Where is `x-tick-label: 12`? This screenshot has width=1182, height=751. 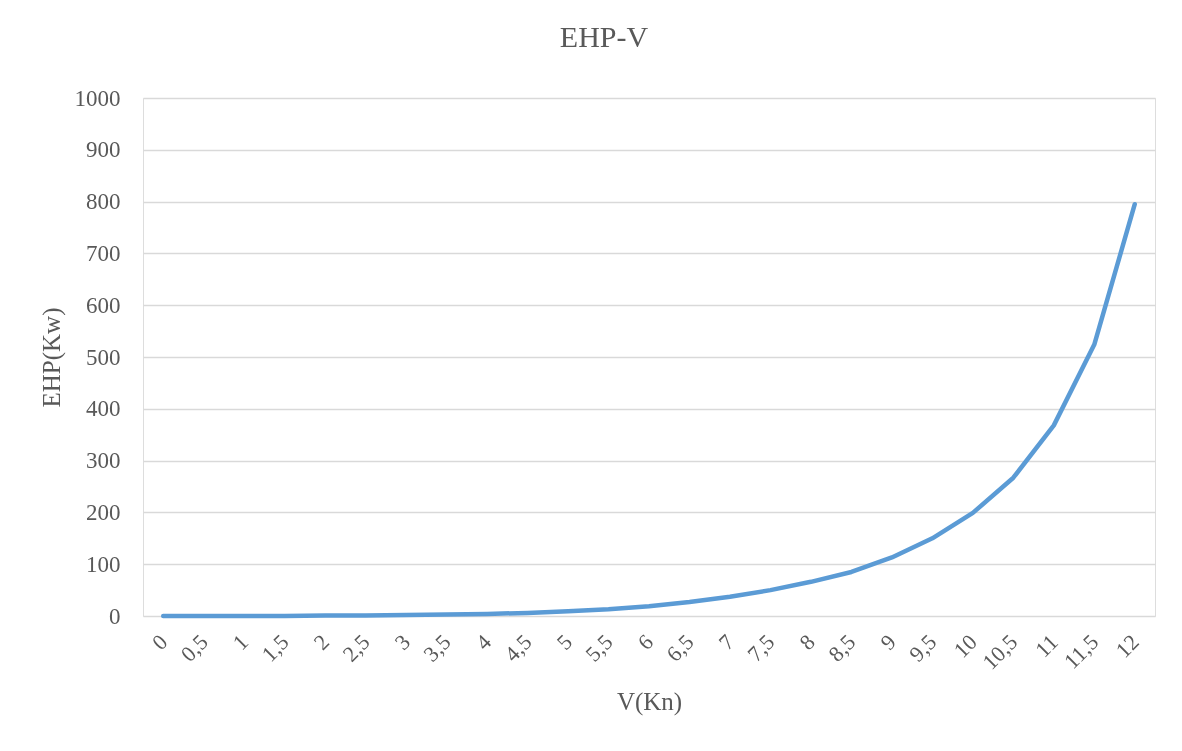 x-tick-label: 12 is located at coordinates (1127, 646).